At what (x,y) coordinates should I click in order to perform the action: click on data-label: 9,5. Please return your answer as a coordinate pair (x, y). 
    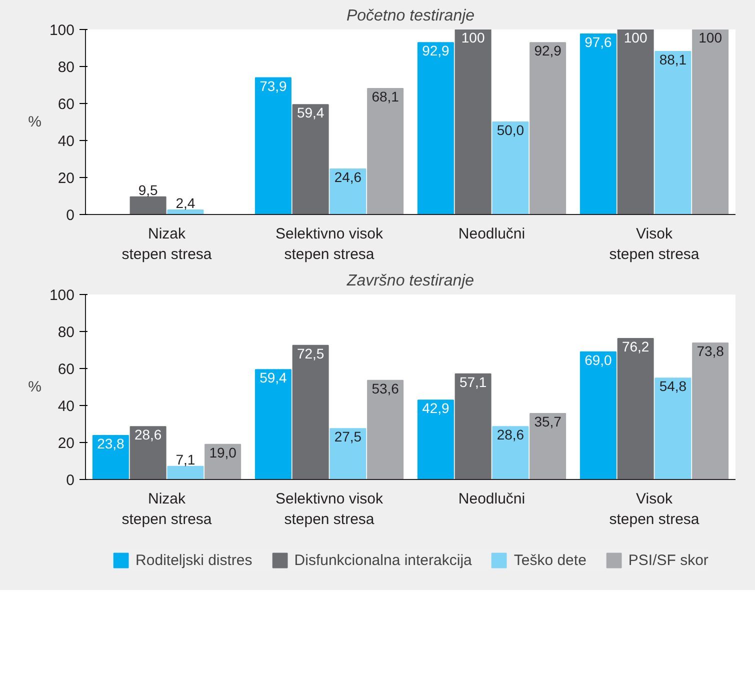
    Looking at the image, I should click on (148, 190).